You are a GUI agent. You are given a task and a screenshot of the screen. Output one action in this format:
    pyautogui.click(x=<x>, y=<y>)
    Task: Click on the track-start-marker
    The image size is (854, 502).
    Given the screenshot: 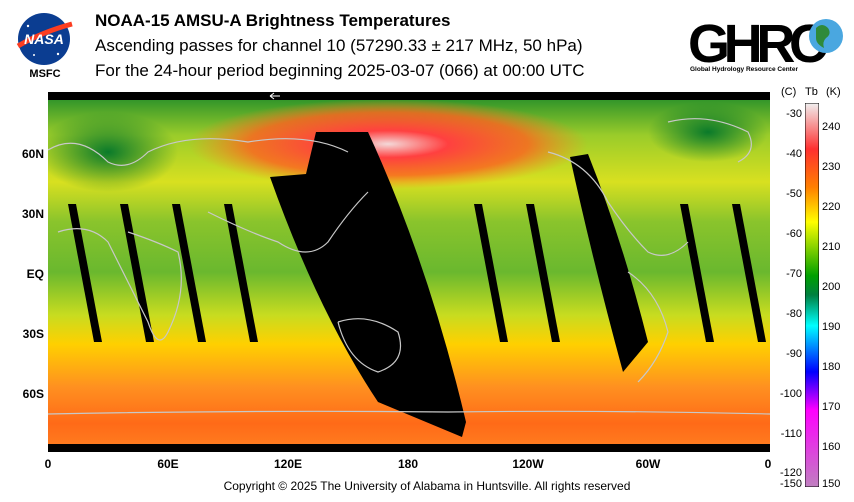 What is the action you would take?
    pyautogui.click(x=274, y=96)
    